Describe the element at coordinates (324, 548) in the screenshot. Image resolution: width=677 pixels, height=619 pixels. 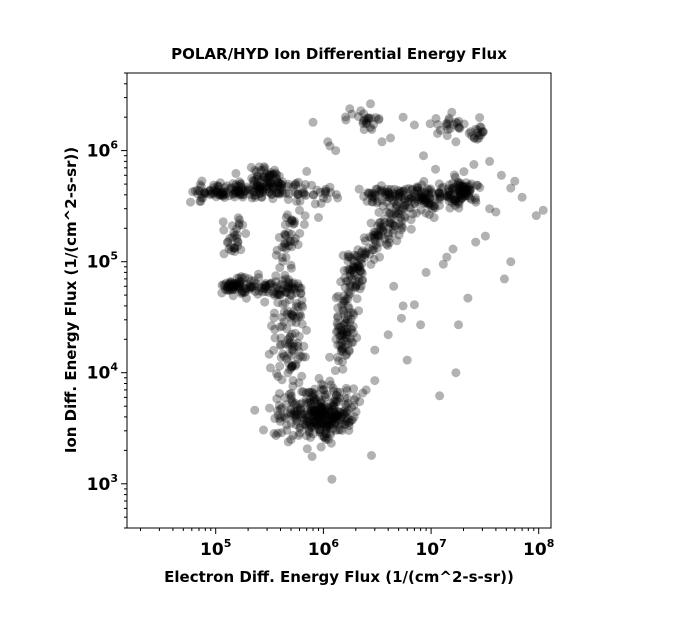
I see `x-tick-label: 106` at that location.